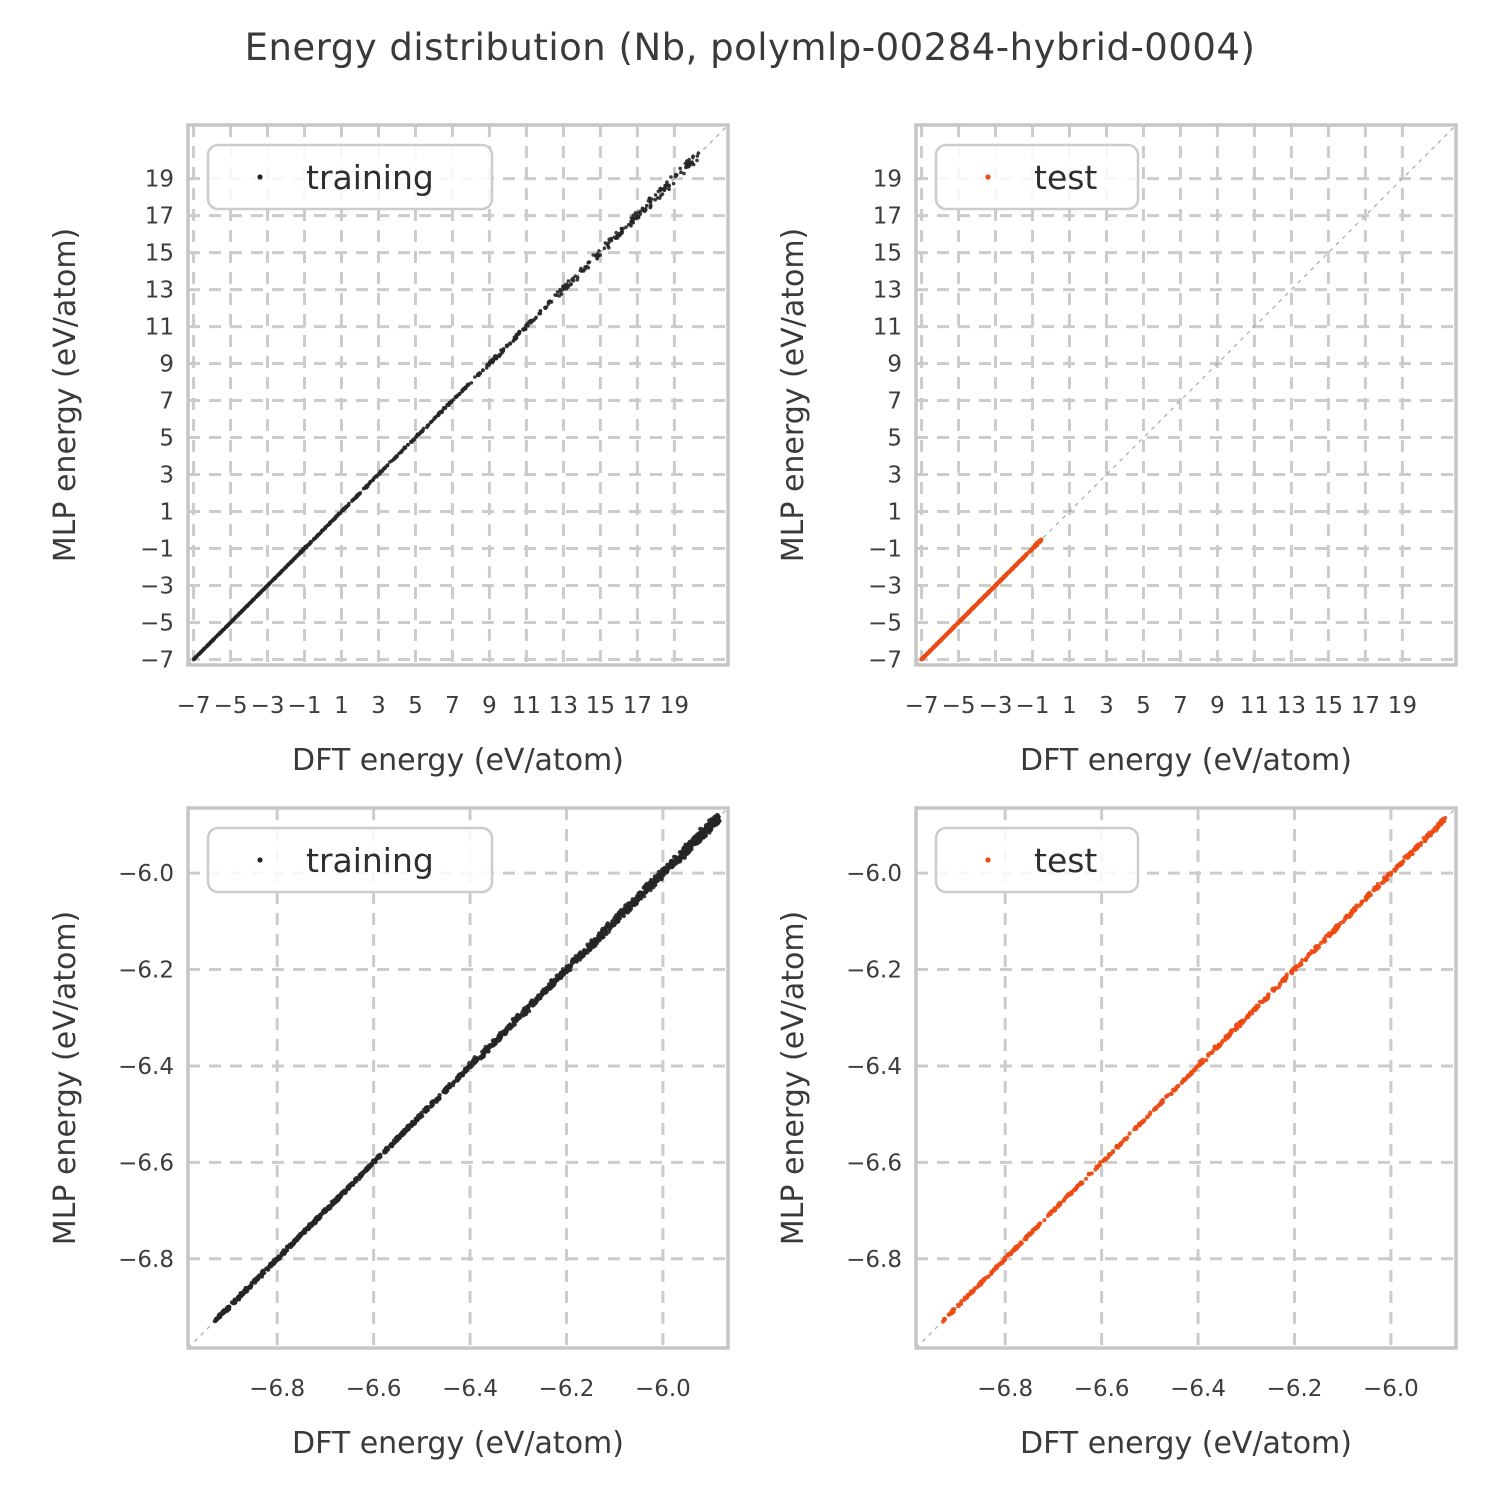  What do you see at coordinates (885, 624) in the screenshot?
I see `y-tick-label: −5` at bounding box center [885, 624].